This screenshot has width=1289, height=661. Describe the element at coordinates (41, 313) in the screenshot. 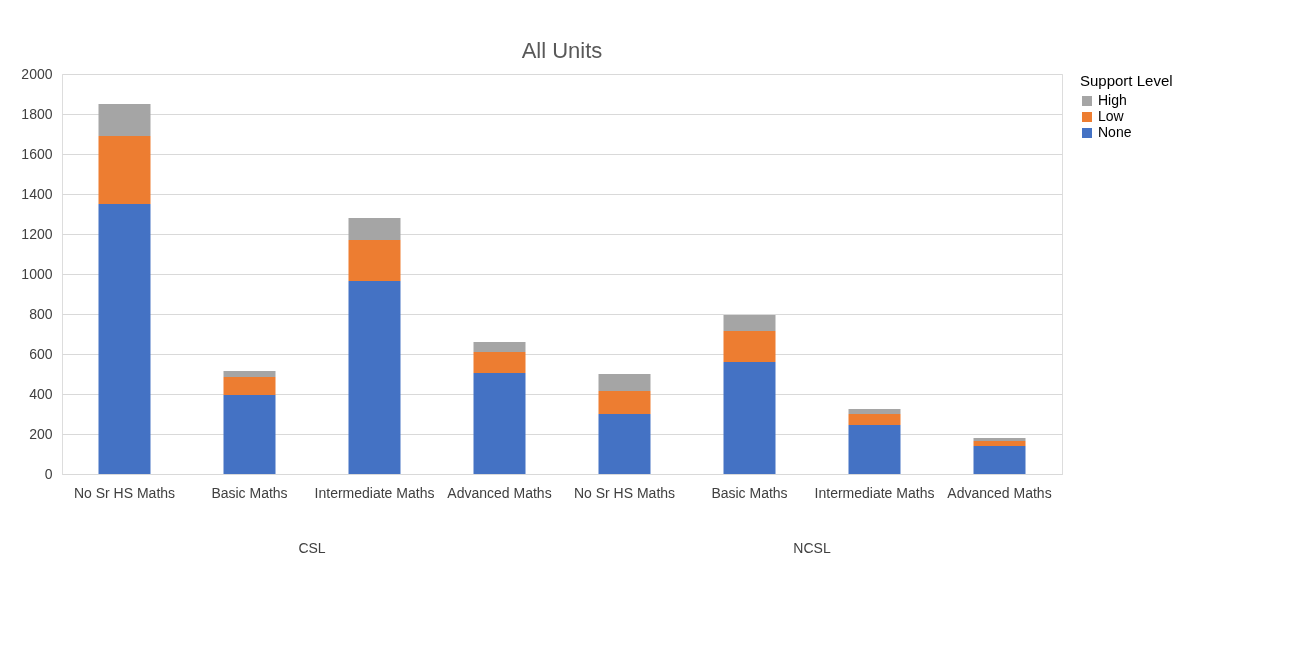

I see `y-tick-label: 800` at that location.